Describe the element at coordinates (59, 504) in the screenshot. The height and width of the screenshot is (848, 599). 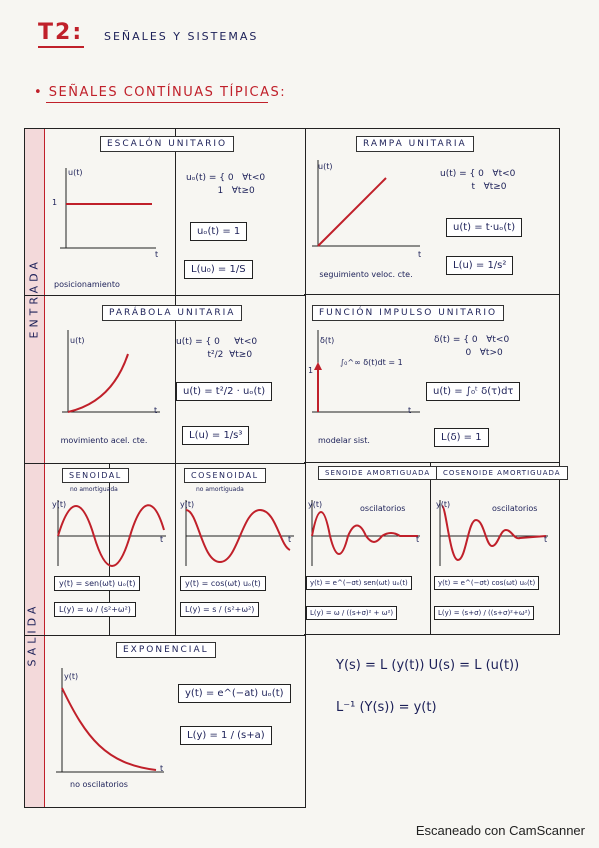
I see `senoidal-axis-y: y(t)` at that location.